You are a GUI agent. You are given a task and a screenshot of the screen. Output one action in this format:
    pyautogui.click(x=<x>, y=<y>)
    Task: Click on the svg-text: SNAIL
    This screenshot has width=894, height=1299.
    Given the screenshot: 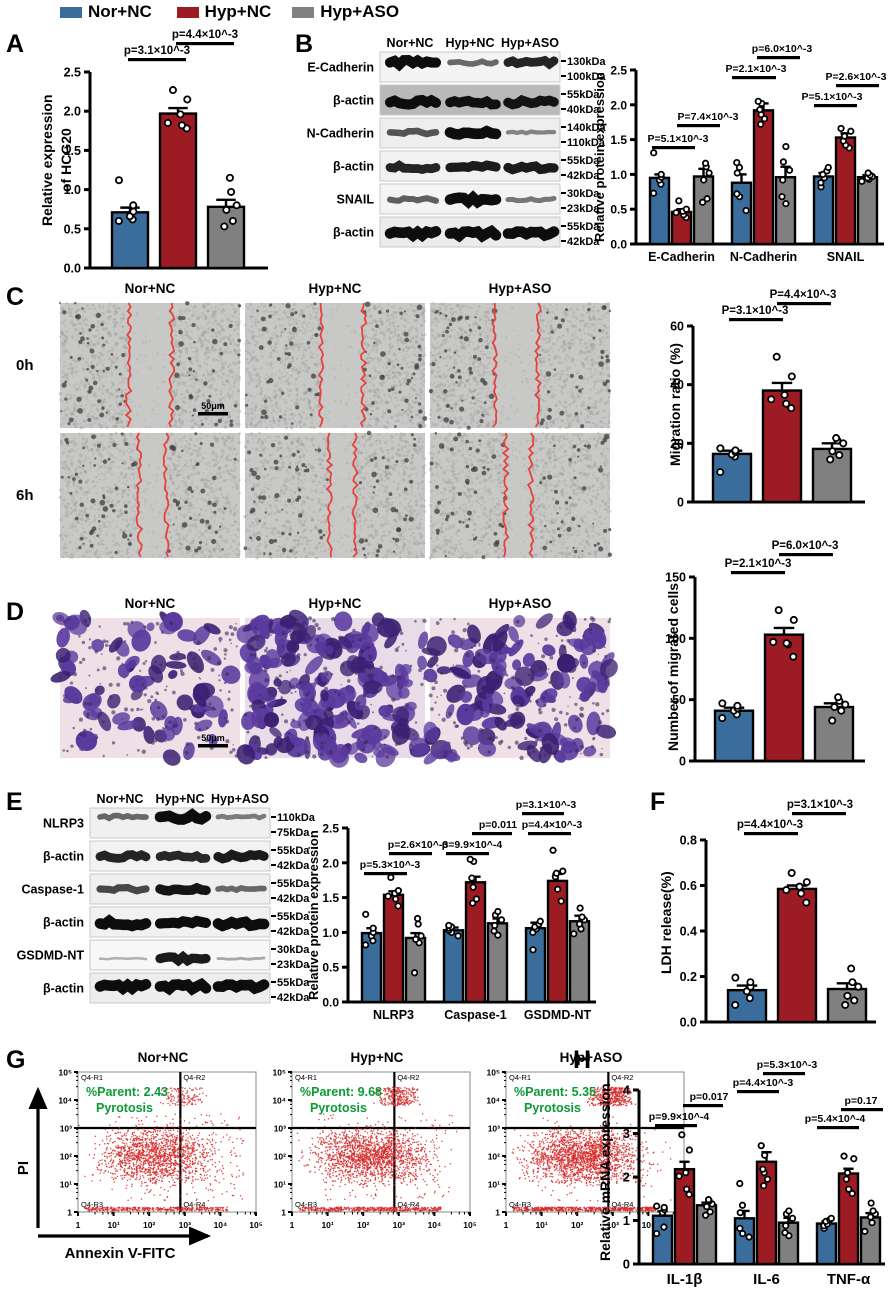 What is the action you would take?
    pyautogui.click(x=846, y=257)
    